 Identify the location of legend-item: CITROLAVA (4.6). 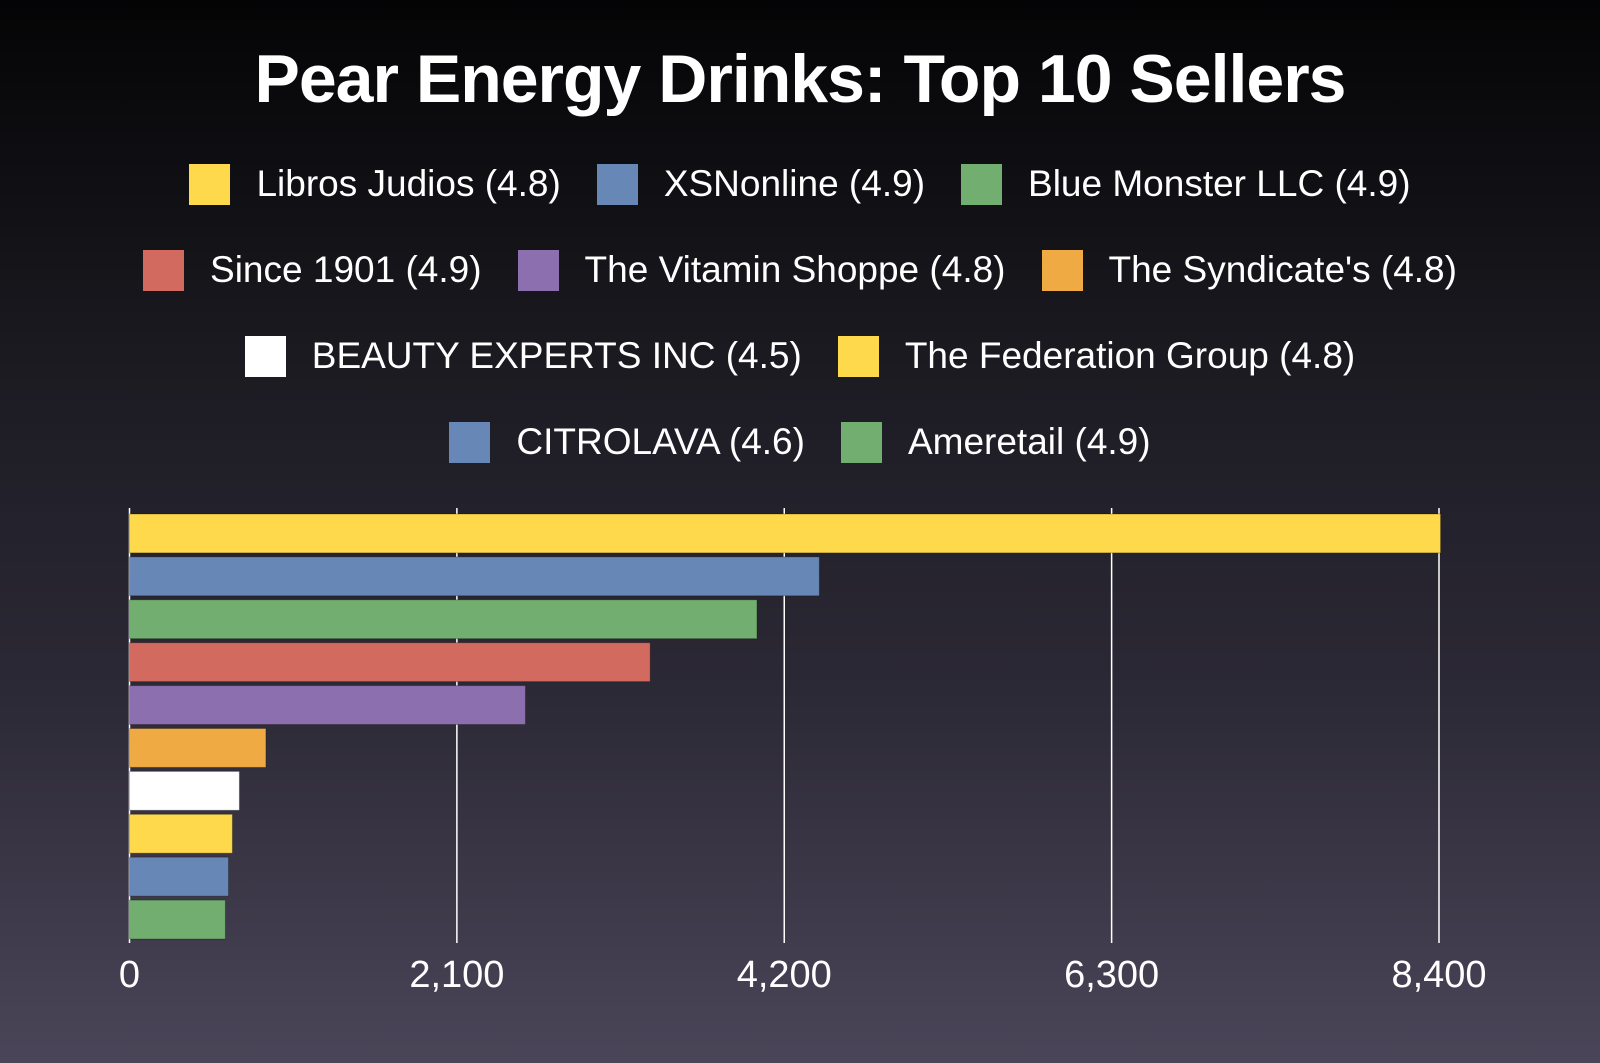
(627, 442).